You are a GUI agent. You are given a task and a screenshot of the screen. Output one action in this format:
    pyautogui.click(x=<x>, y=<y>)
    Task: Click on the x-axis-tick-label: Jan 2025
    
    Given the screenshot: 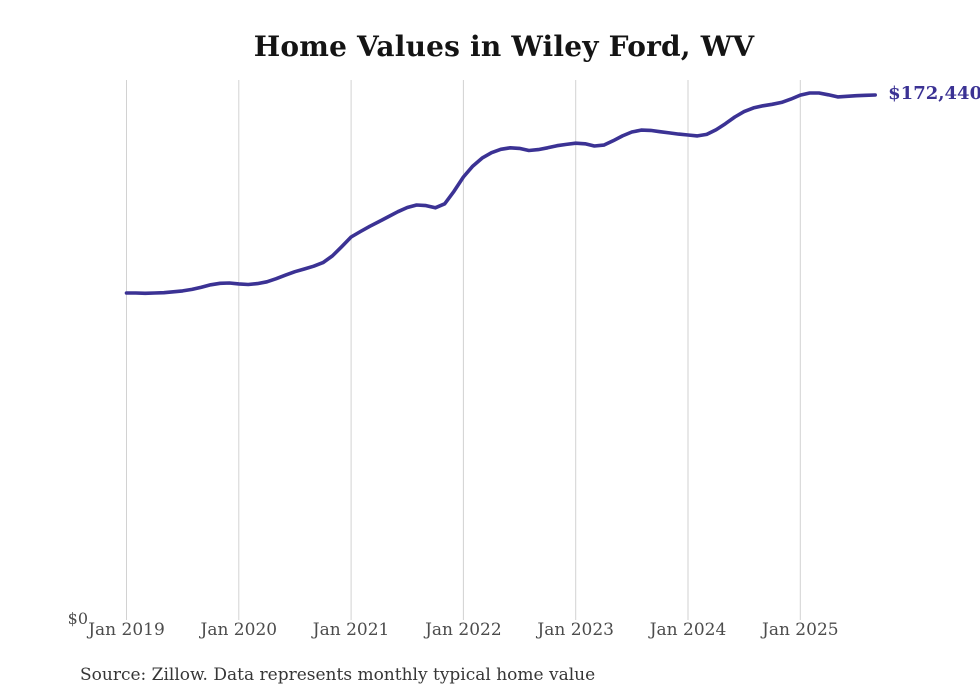 What is the action you would take?
    pyautogui.click(x=800, y=630)
    